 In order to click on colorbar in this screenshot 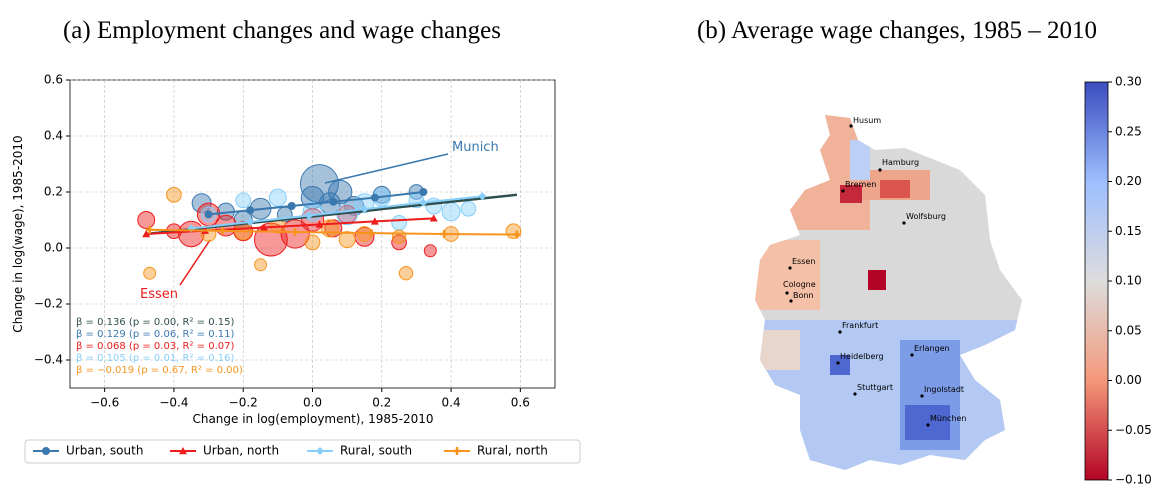, I will do `click(1096, 281)`.